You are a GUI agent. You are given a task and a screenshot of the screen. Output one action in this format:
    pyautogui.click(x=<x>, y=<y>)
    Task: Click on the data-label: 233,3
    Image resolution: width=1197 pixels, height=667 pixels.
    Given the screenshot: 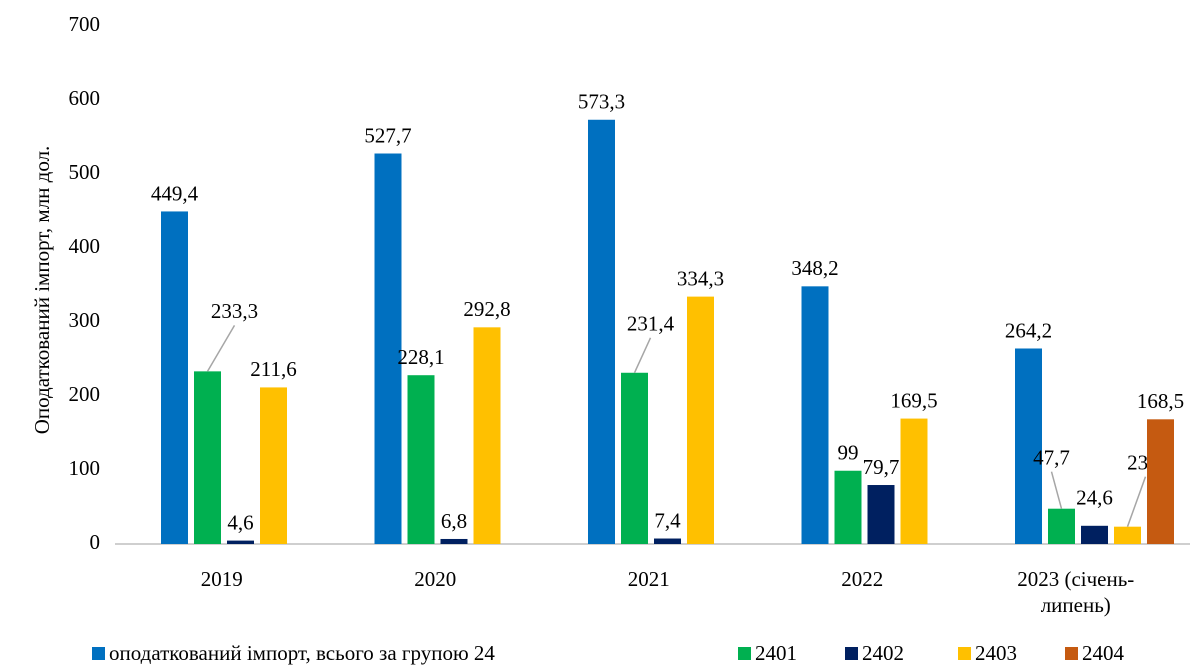 What is the action you would take?
    pyautogui.click(x=234, y=311)
    